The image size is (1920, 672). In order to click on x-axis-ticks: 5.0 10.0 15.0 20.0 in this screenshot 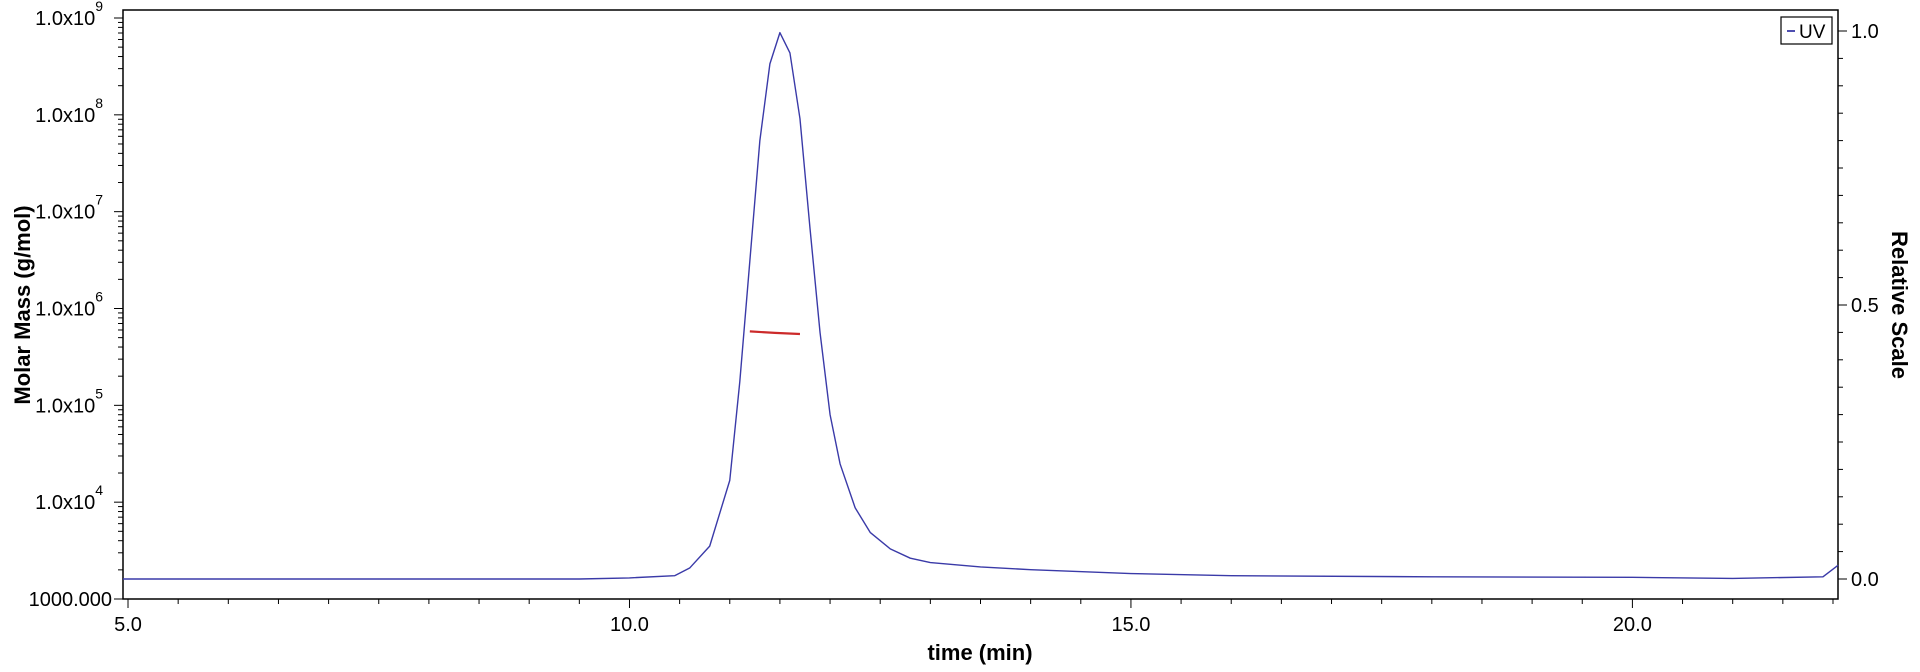, I will do `click(974, 617)`.